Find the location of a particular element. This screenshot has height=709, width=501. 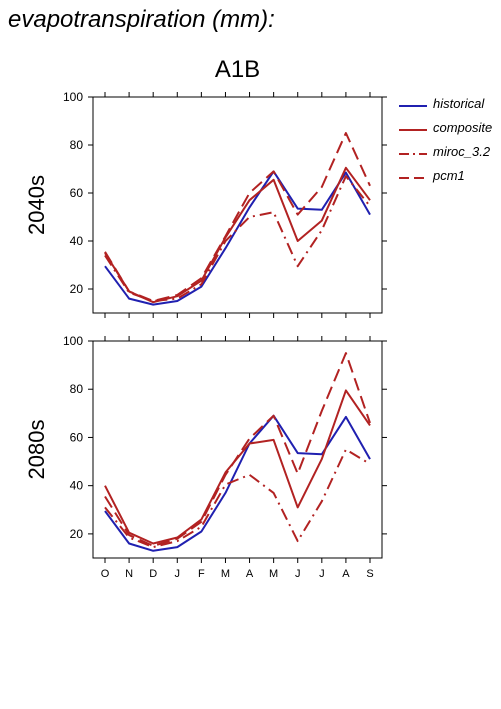

series-line-composite is located at coordinates (237, 235).